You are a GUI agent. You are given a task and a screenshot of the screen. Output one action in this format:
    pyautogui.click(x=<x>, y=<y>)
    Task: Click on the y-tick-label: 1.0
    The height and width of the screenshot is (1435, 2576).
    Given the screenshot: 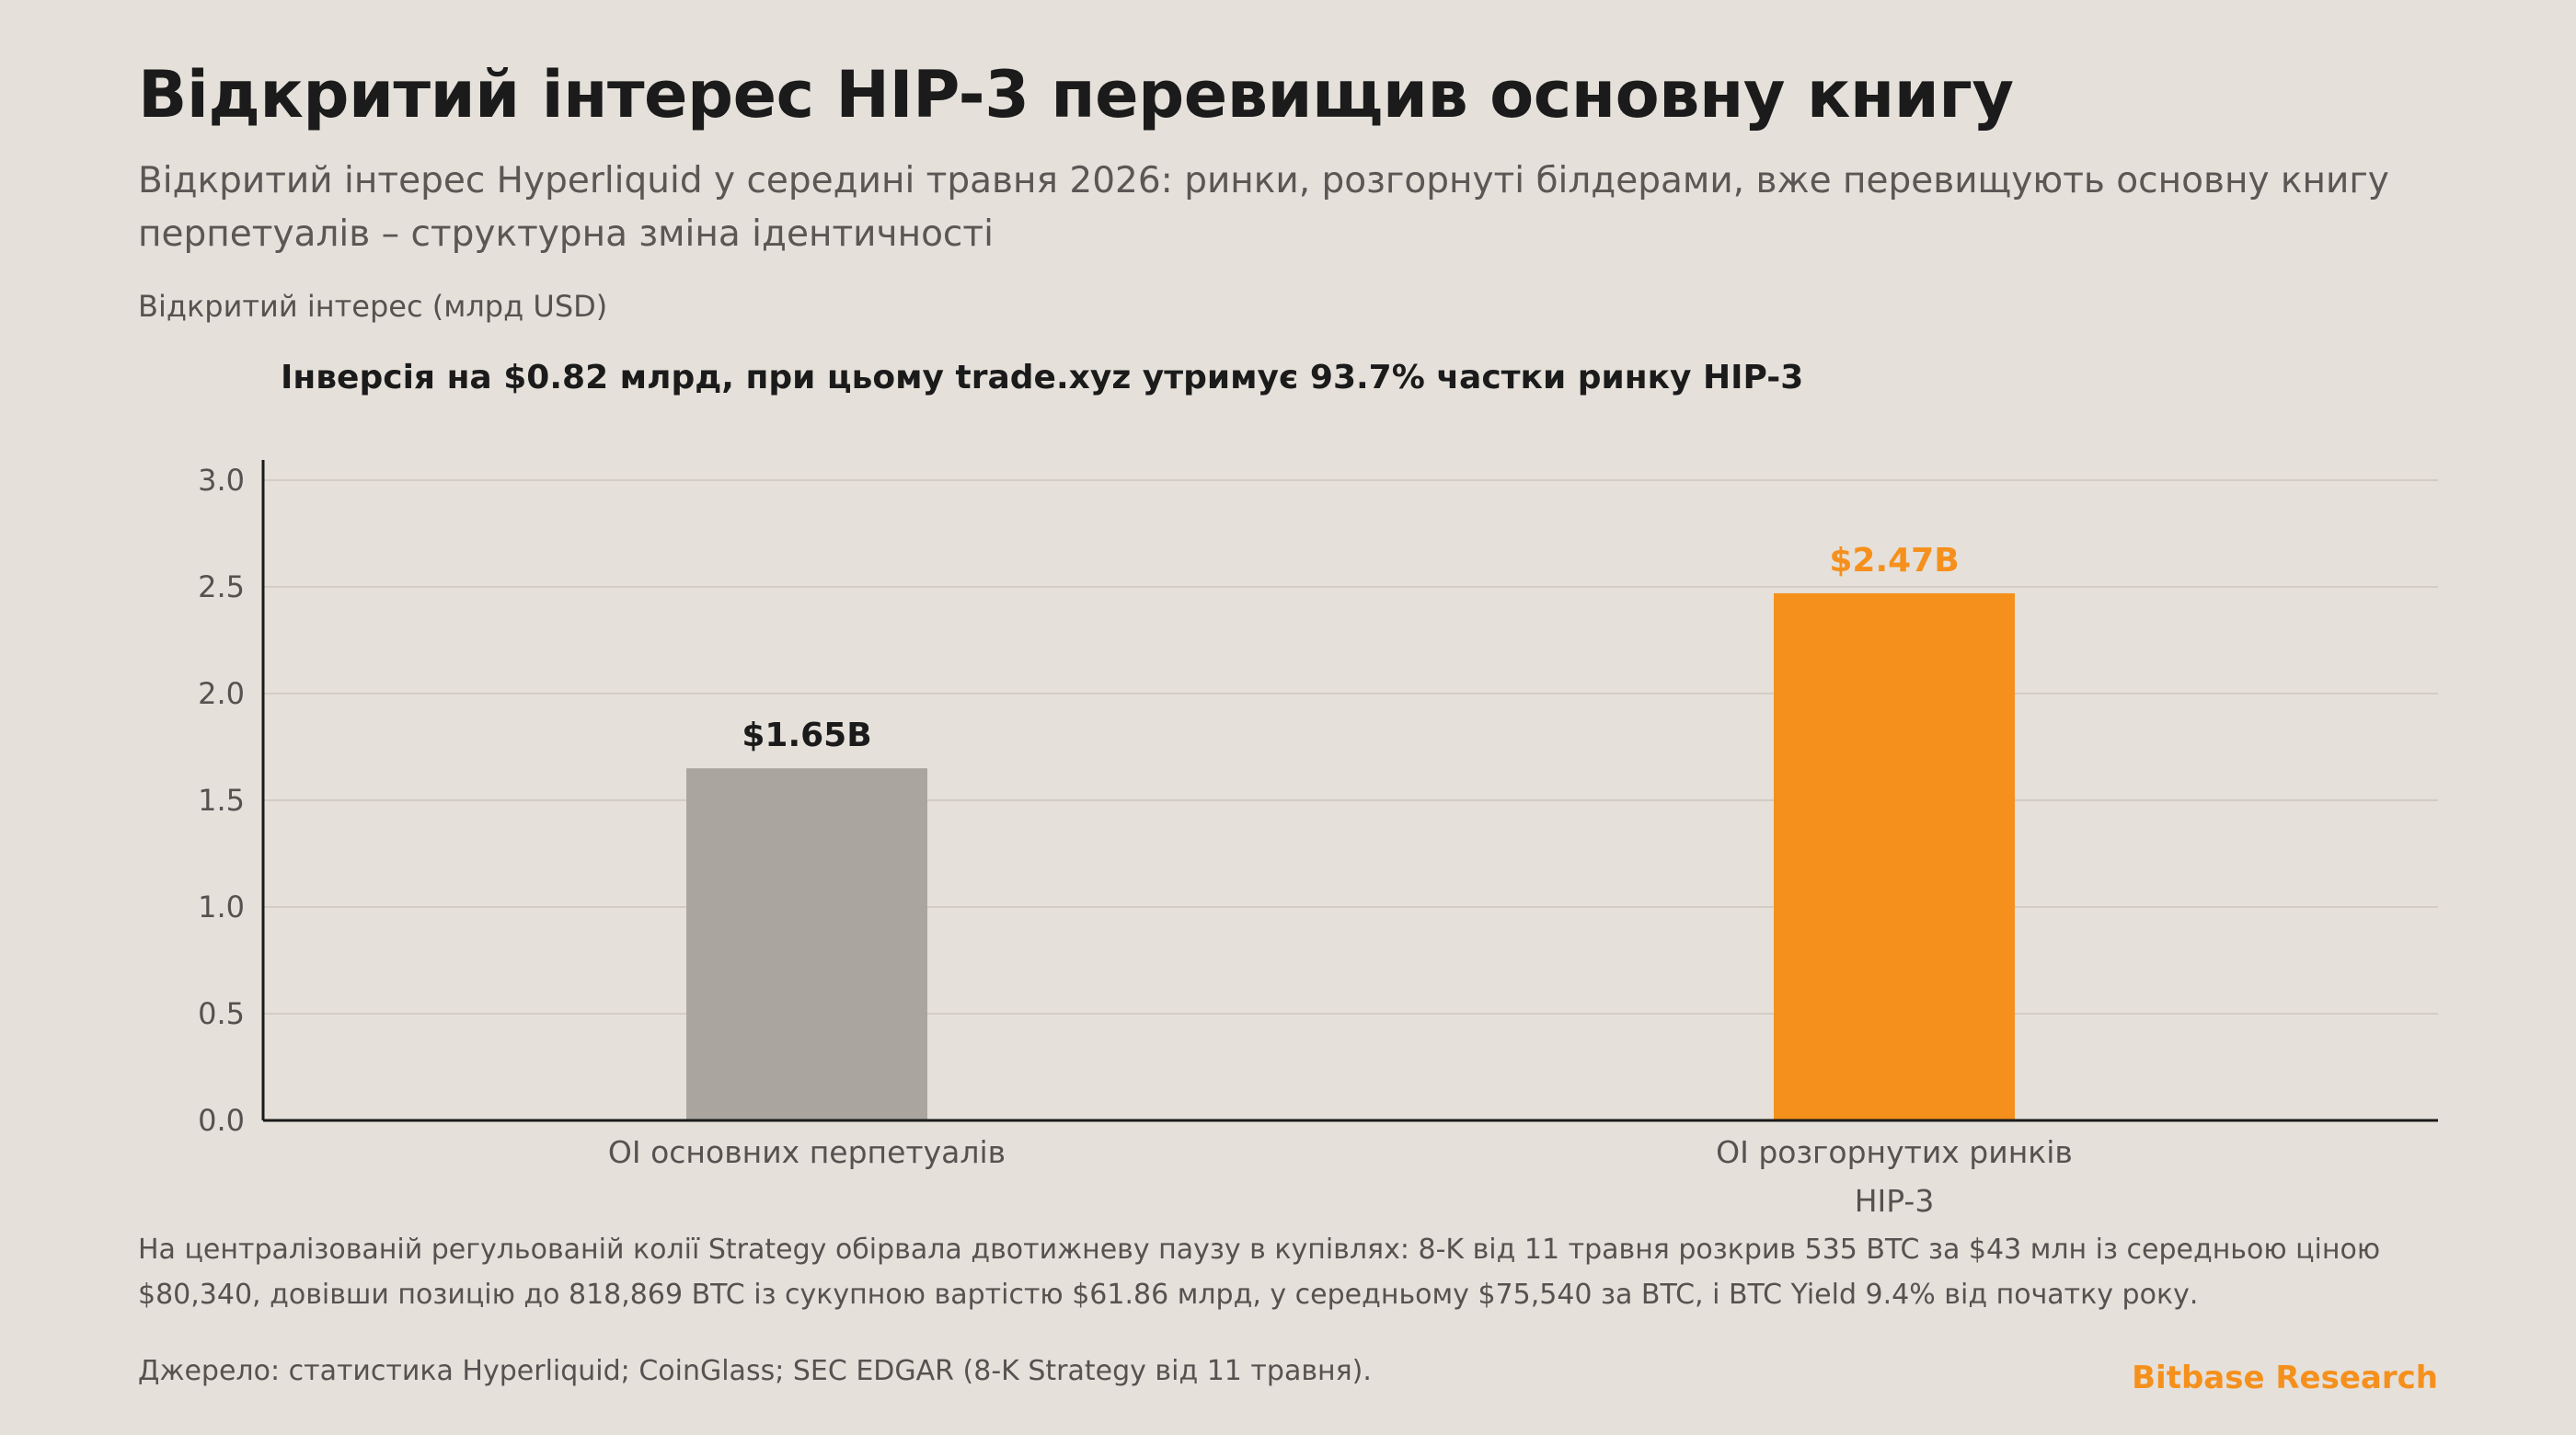 What is the action you would take?
    pyautogui.click(x=221, y=907)
    